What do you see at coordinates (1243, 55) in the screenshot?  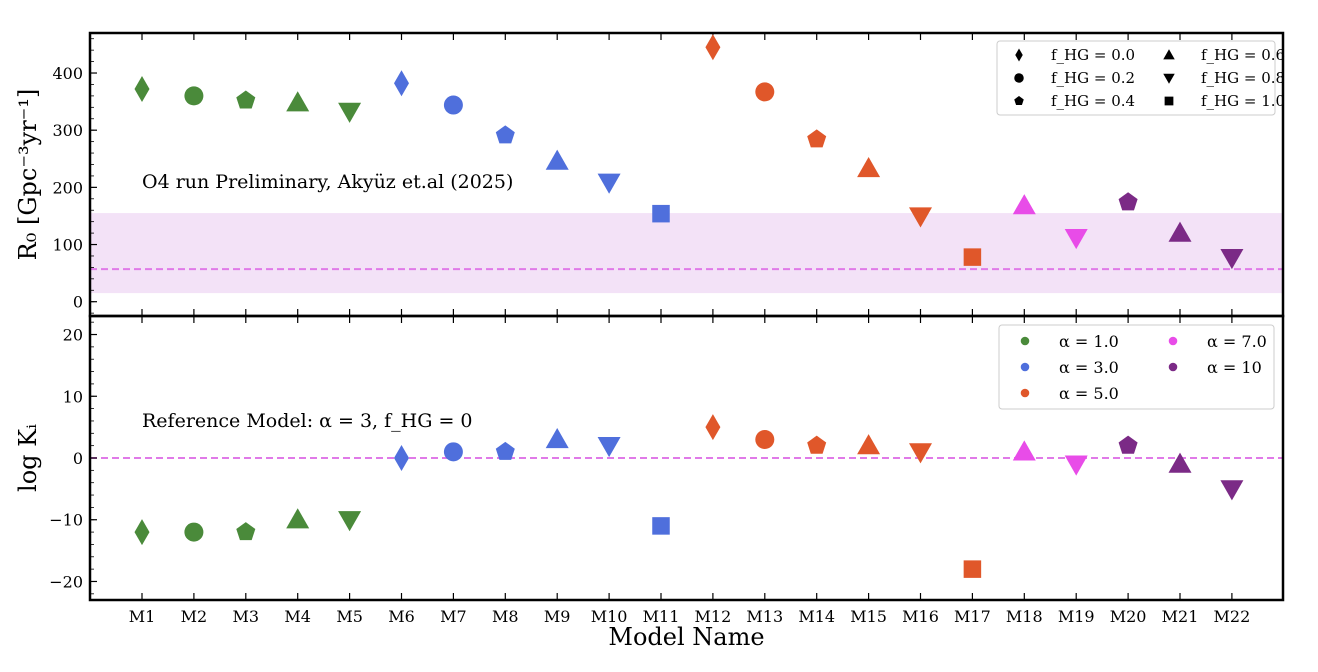 I see `legend-label: f_HG = 0.6` at bounding box center [1243, 55].